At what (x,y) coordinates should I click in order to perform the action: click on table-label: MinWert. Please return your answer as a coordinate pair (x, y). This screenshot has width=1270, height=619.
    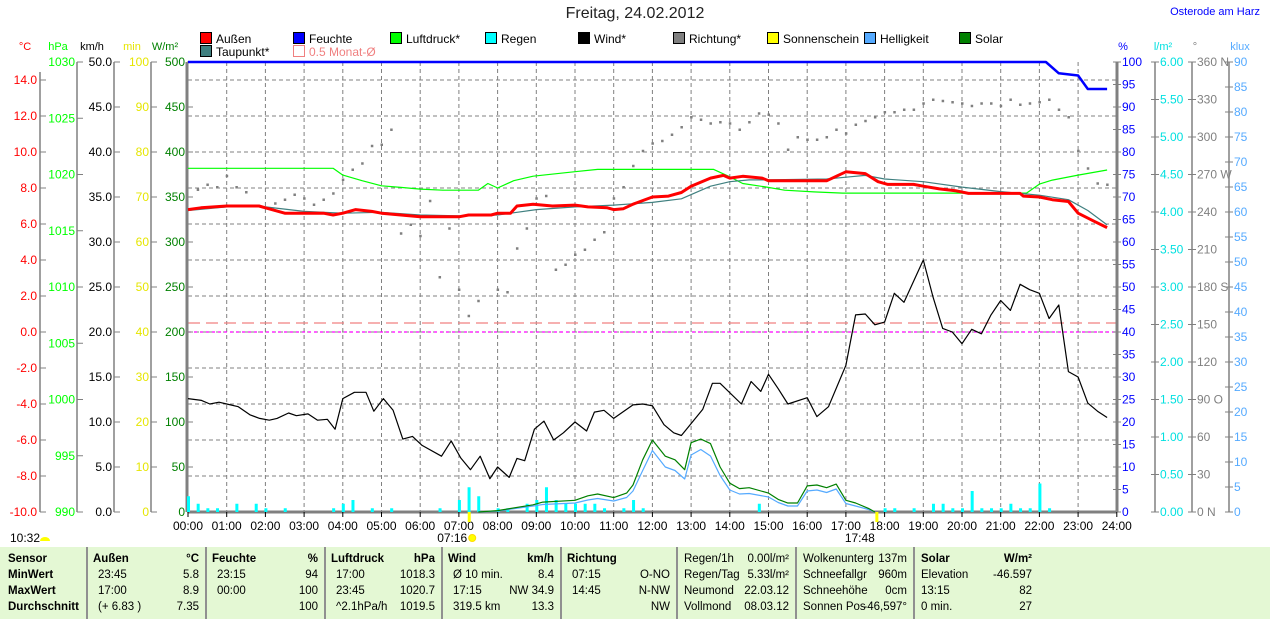
    Looking at the image, I should click on (31, 575).